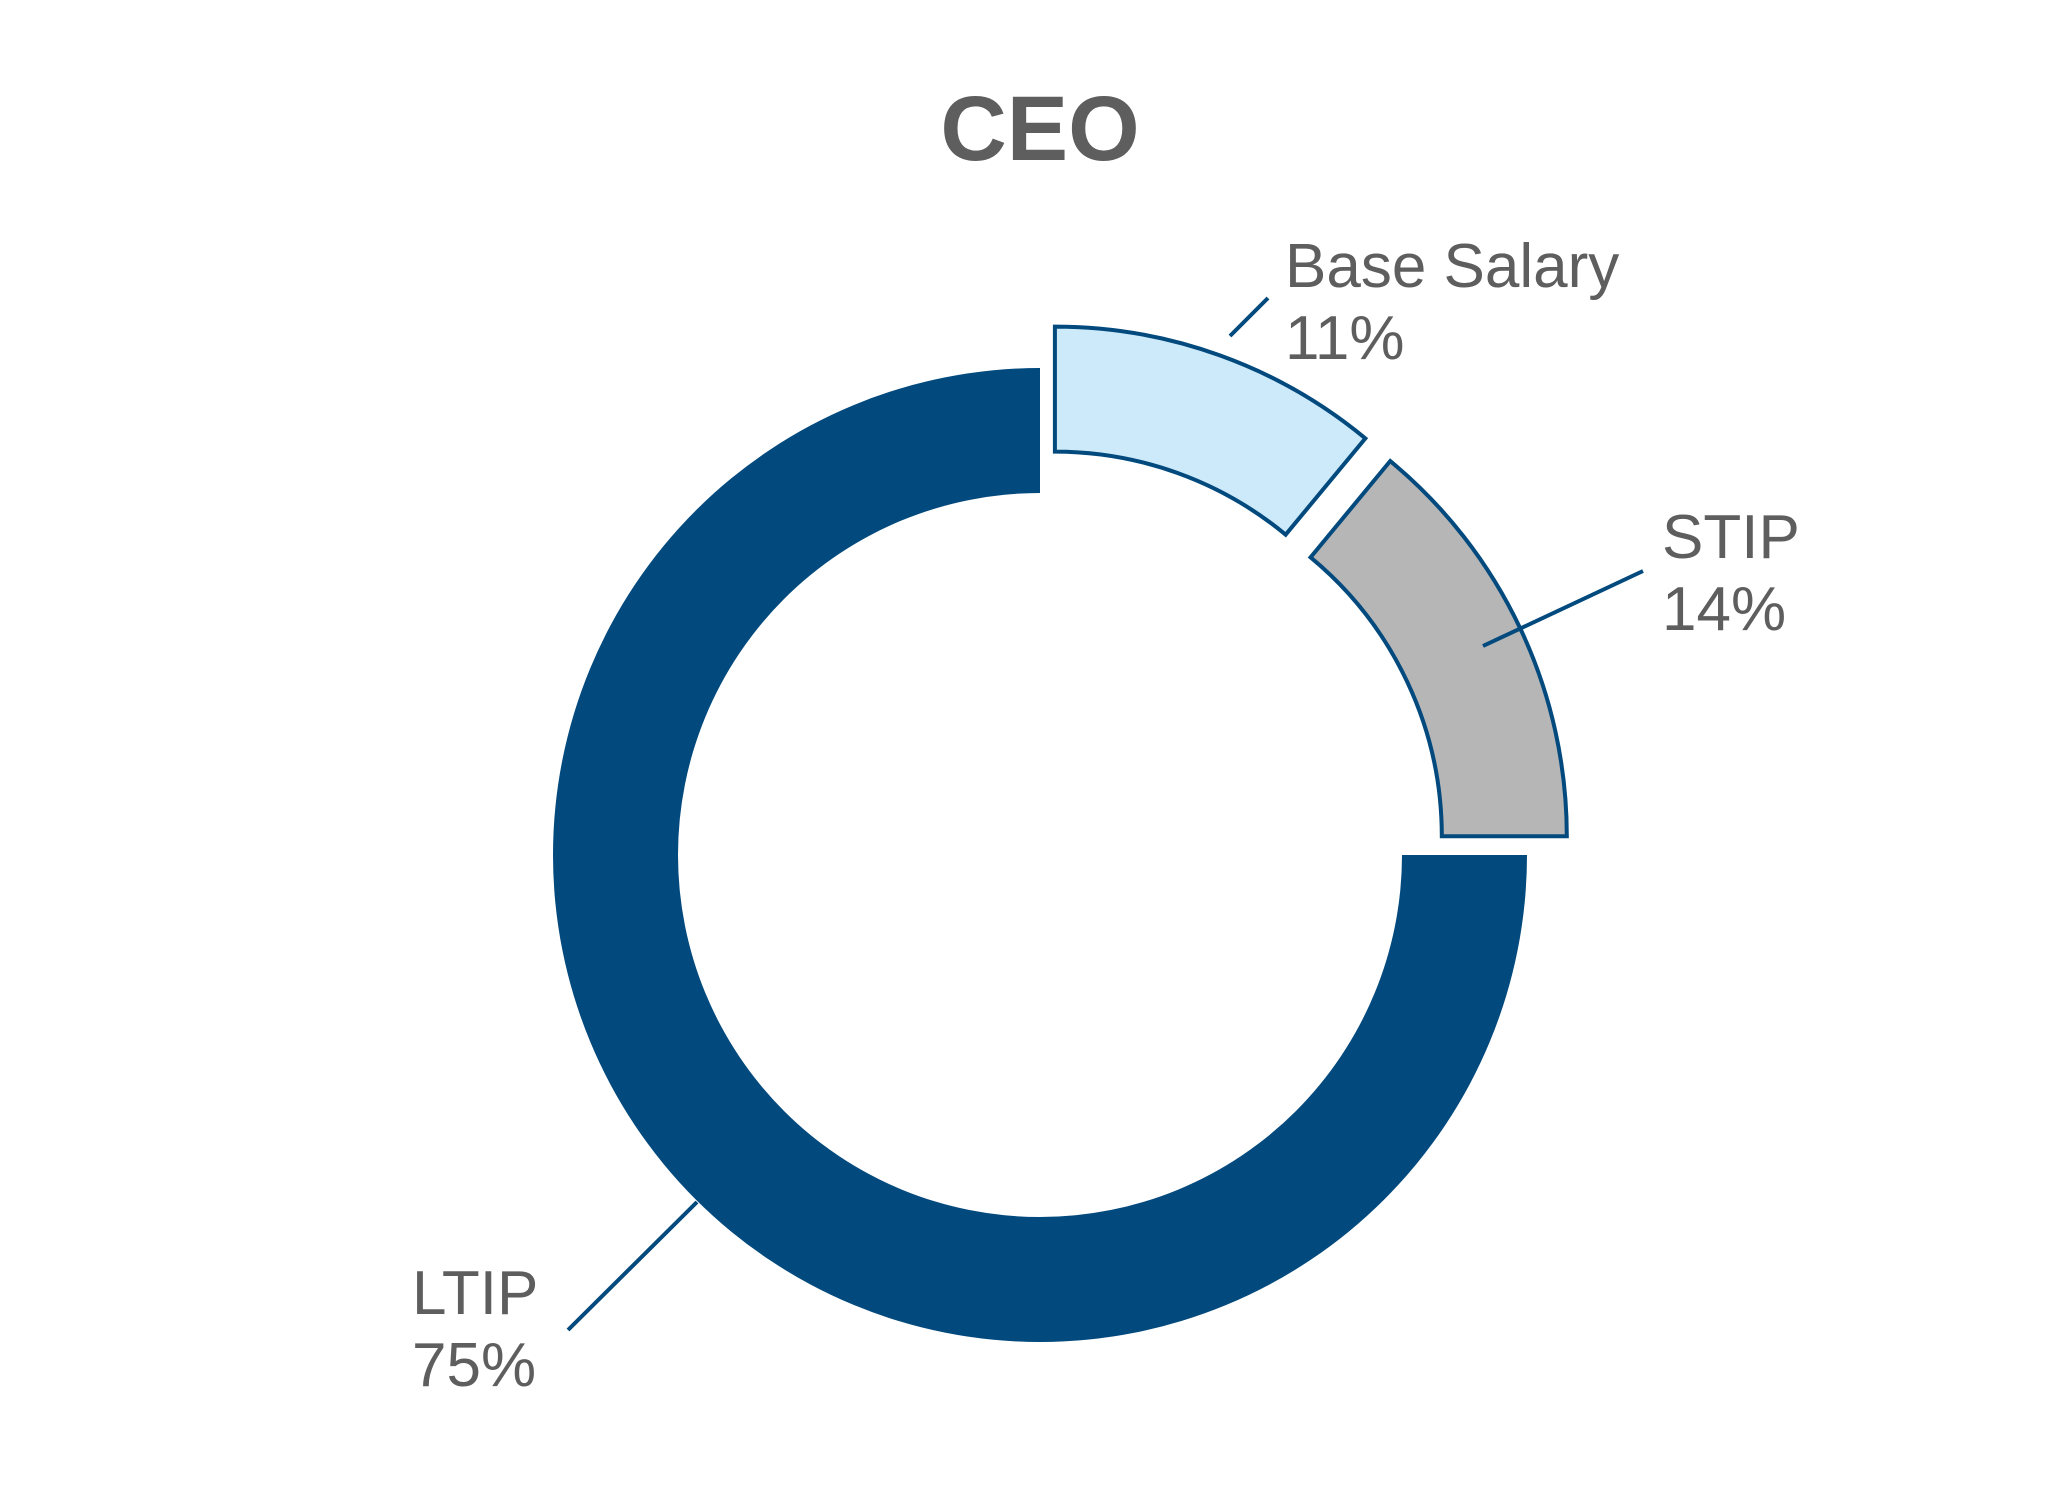 This screenshot has width=2070, height=1494. I want to click on chart-title: CEO, so click(1039, 129).